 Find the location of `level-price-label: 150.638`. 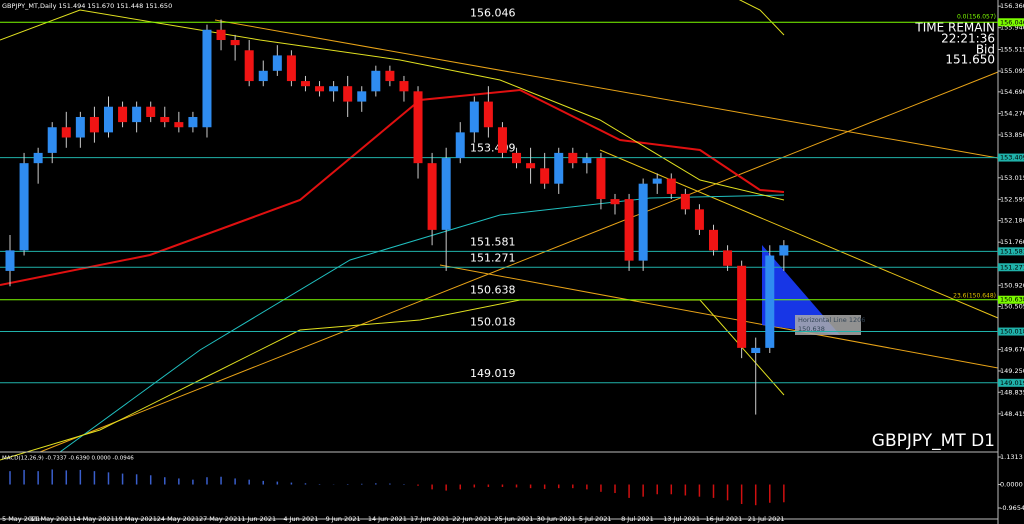

level-price-label: 150.638 is located at coordinates (1012, 300).